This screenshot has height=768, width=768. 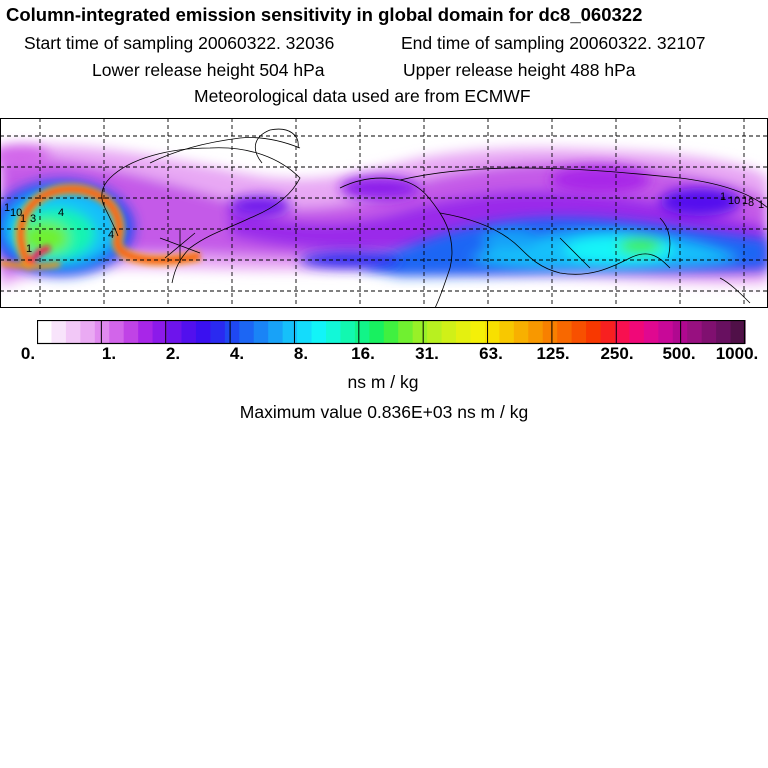 I want to click on colorbar-tick-label: 16., so click(x=363, y=353).